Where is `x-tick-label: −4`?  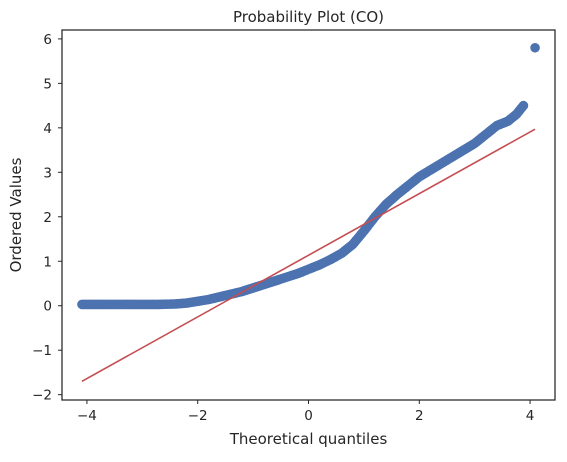
x-tick-label: −4 is located at coordinates (87, 416).